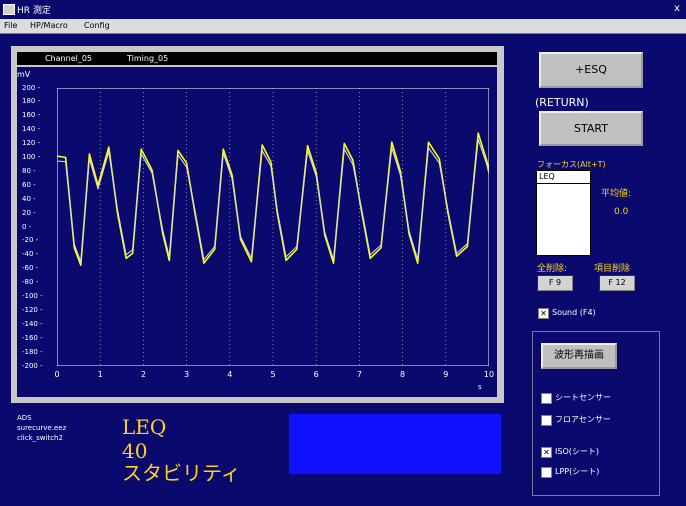 The image size is (686, 506). What do you see at coordinates (29, 198) in the screenshot?
I see `y-tick-label: 40 -` at bounding box center [29, 198].